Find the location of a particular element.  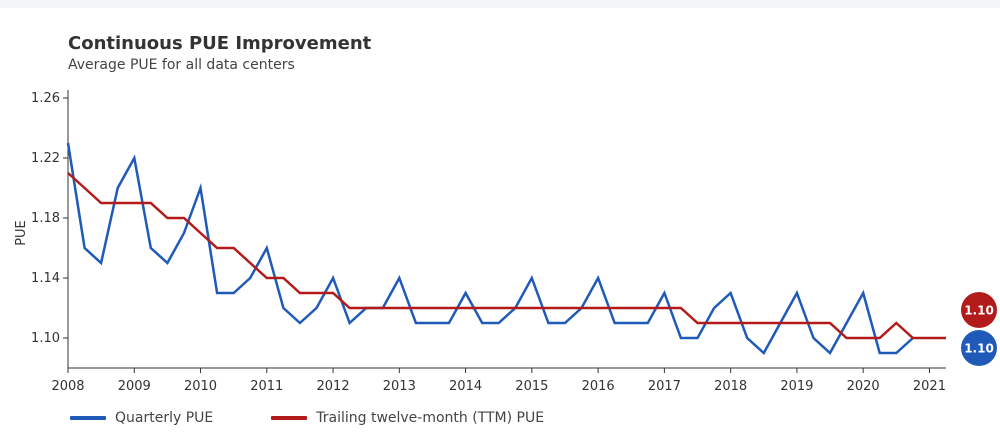

x-tick-label: 2017 is located at coordinates (664, 386).